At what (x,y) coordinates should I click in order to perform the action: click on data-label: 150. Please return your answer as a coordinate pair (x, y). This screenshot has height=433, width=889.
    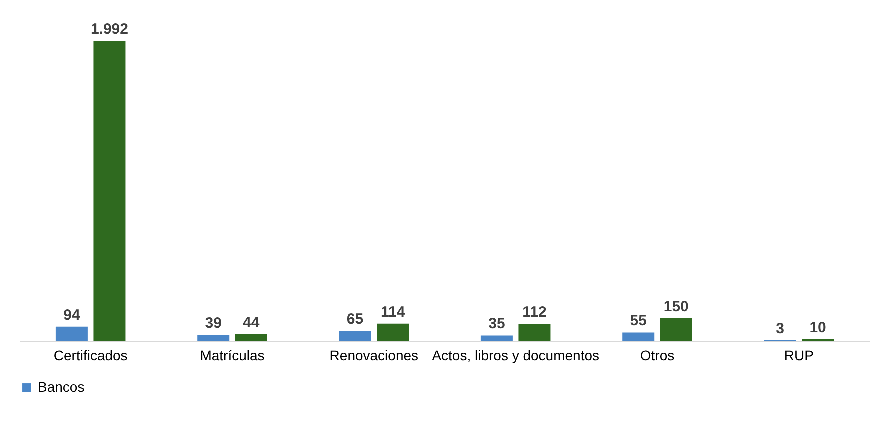
    Looking at the image, I should click on (676, 307).